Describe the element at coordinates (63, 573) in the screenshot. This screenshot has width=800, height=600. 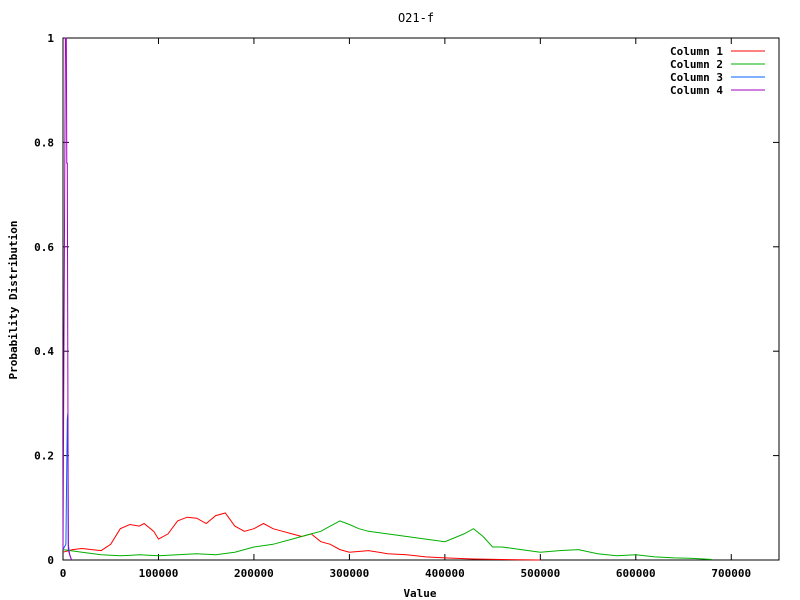
I see `x-tick-label: 0` at that location.